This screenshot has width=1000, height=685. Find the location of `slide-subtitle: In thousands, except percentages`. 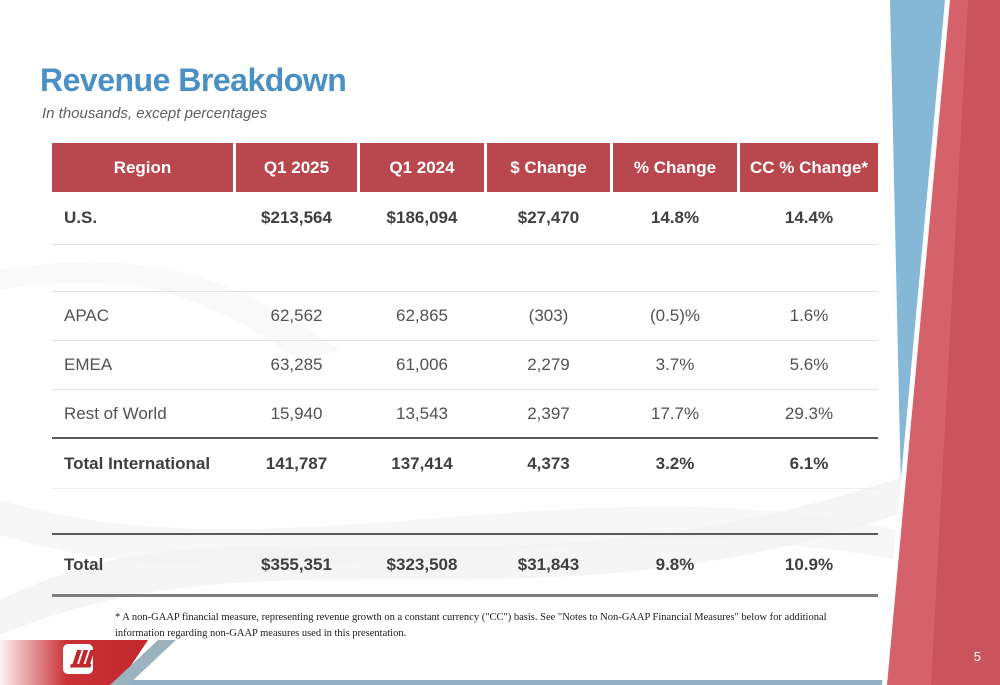

slide-subtitle: In thousands, except percentages is located at coordinates (155, 113).